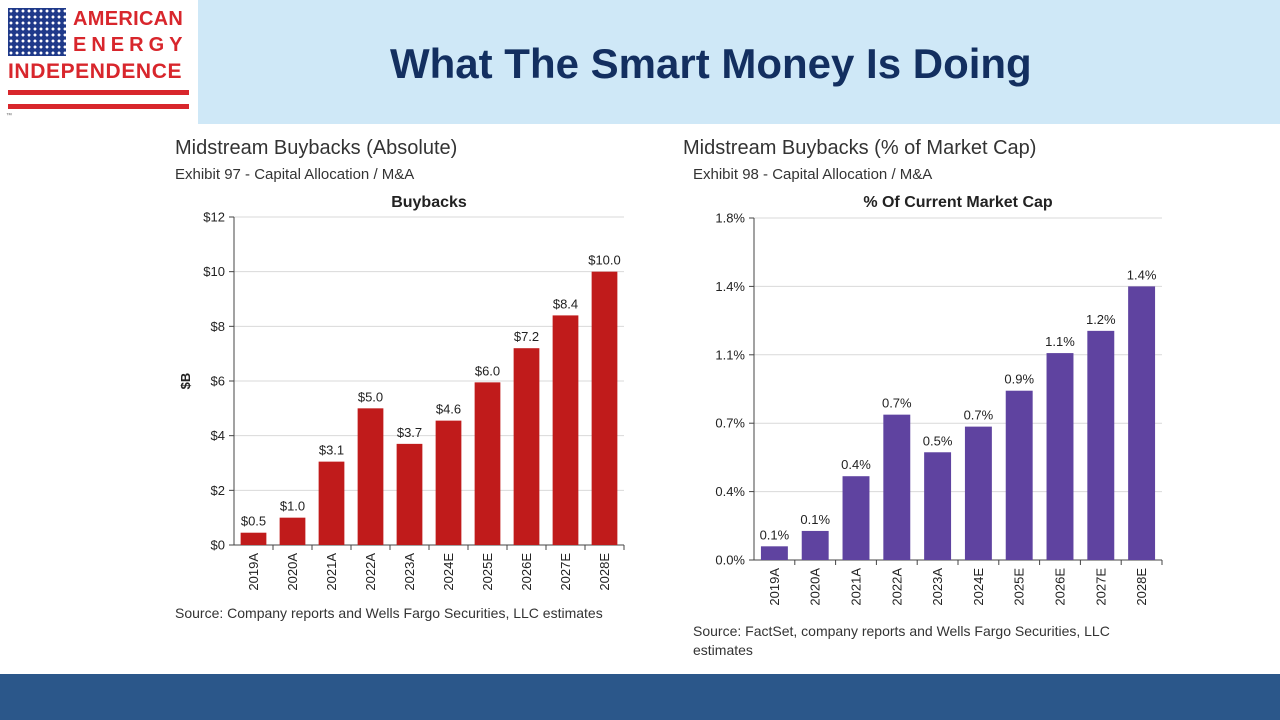 This screenshot has height=720, width=1280. I want to click on data-label: $1.0, so click(292, 506).